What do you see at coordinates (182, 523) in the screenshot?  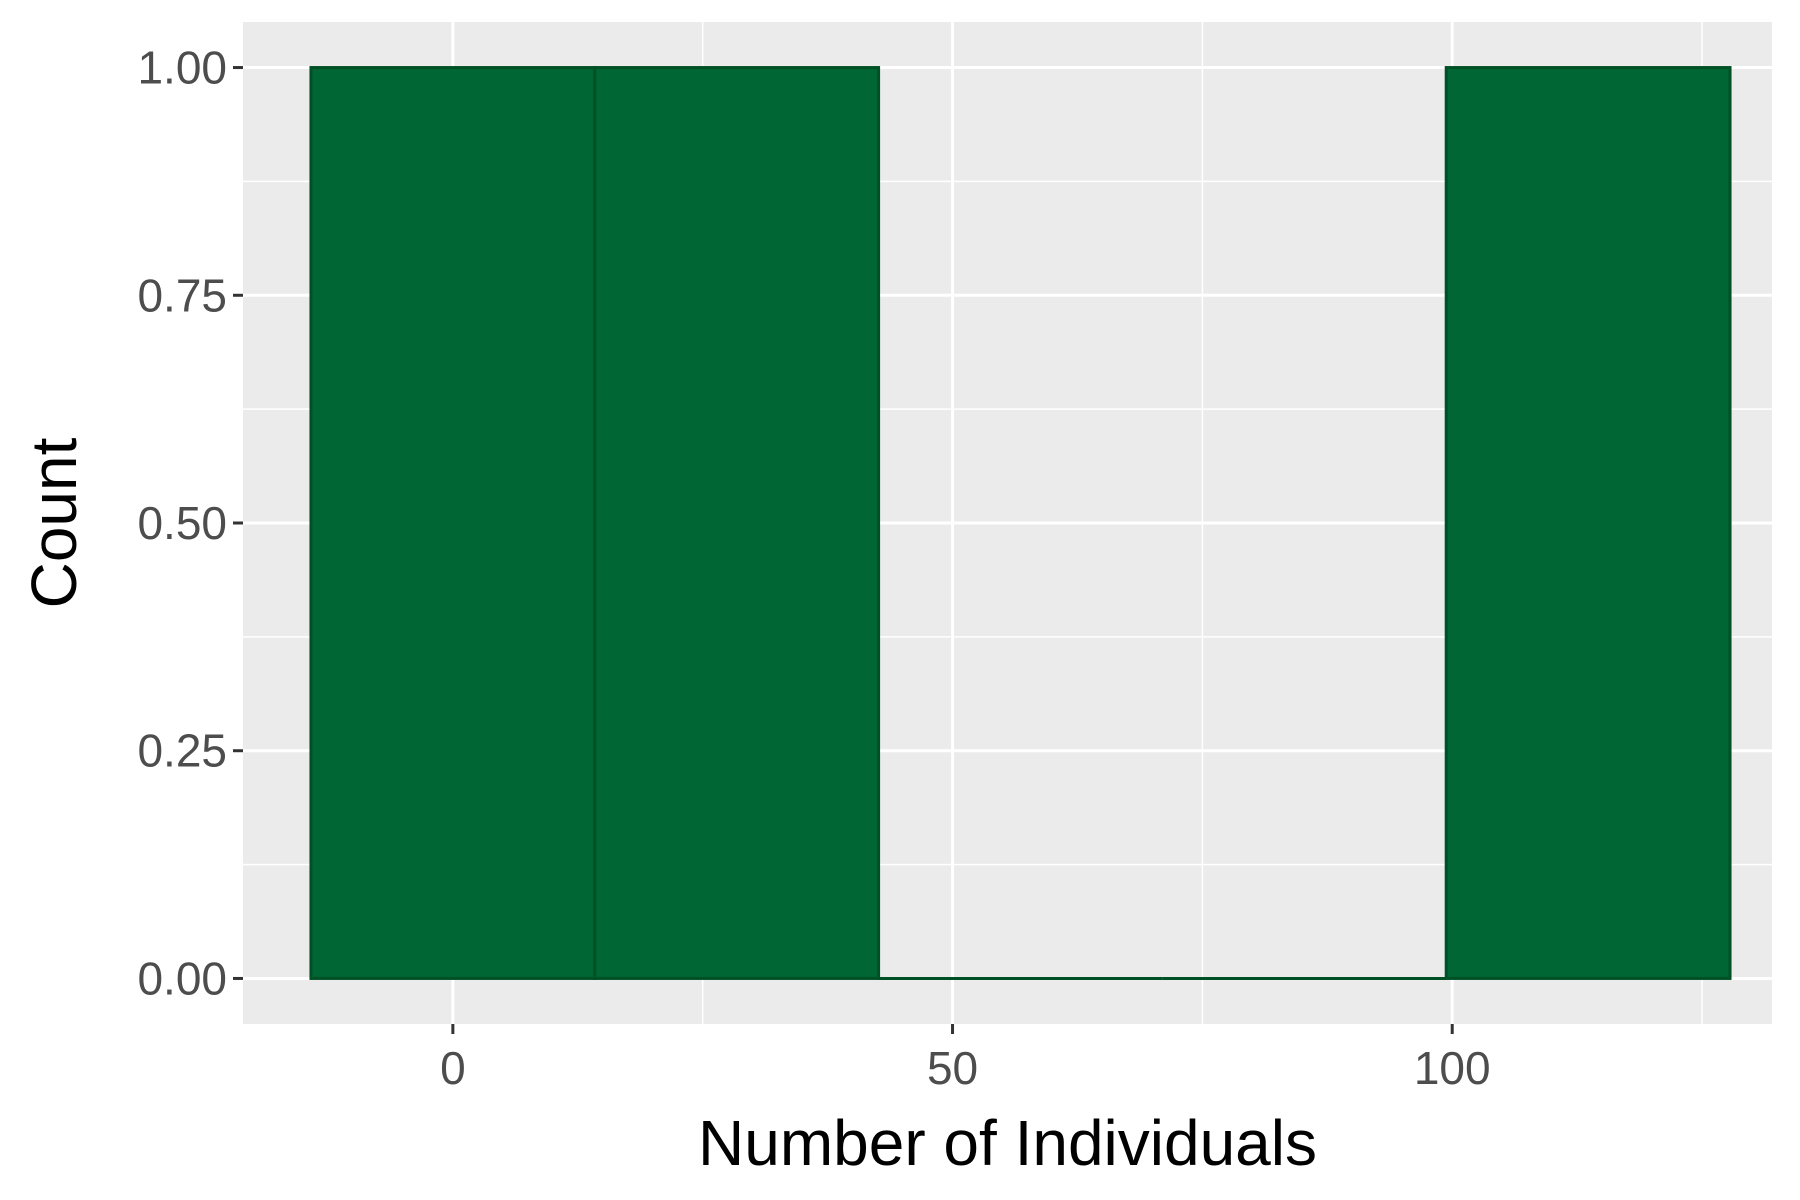 I see `y-tick-label: 0.50` at bounding box center [182, 523].